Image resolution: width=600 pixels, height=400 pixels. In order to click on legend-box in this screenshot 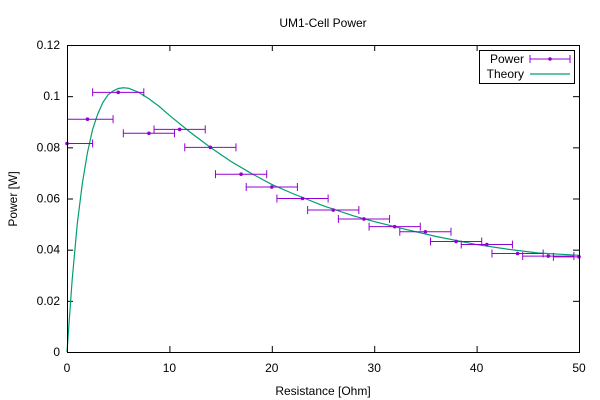, I will do `click(527, 67)`.